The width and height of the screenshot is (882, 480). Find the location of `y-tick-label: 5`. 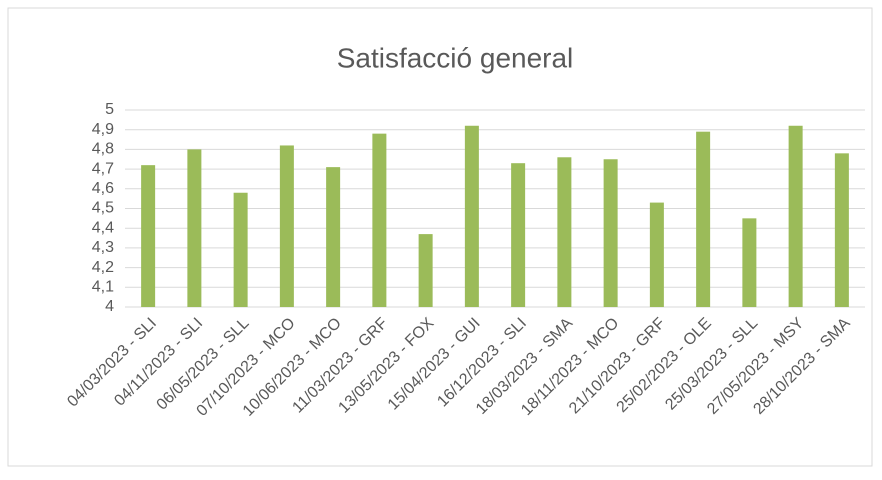

y-tick-label: 5 is located at coordinates (109, 109).